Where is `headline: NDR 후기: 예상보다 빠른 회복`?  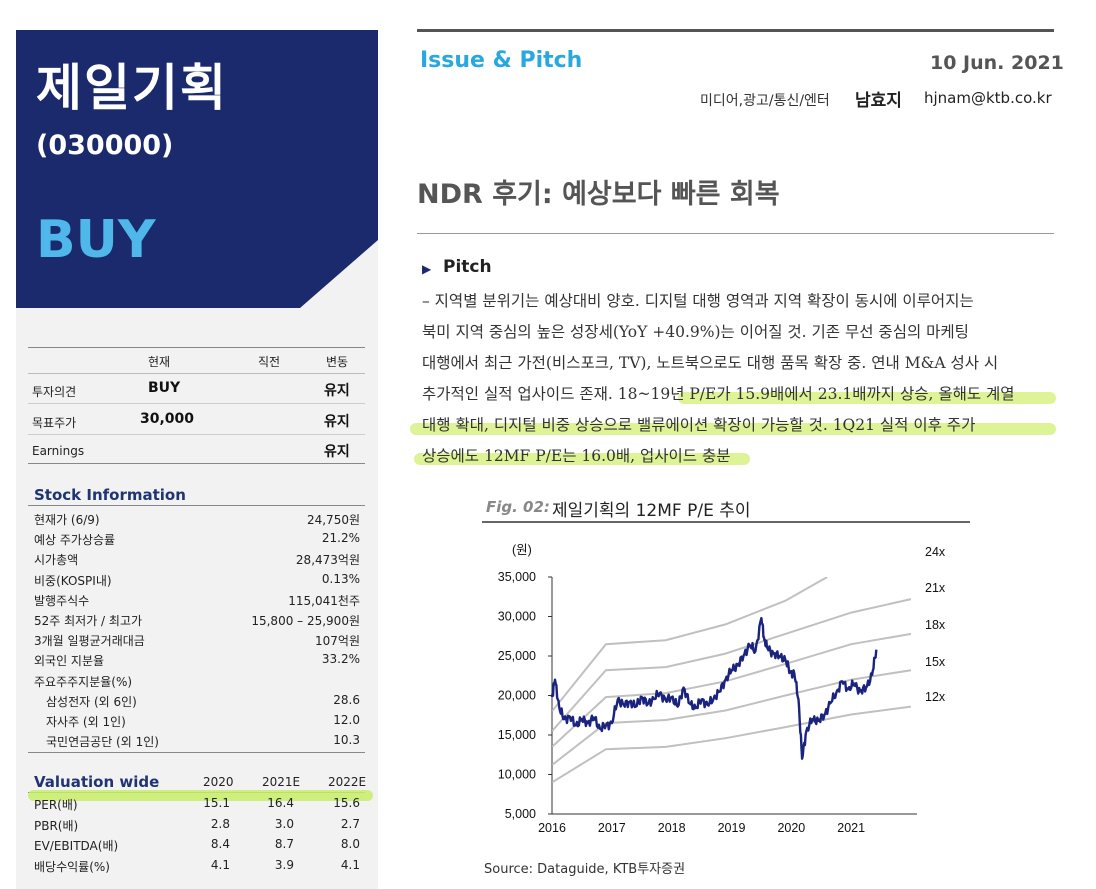 headline: NDR 후기: 예상보다 빠른 회복 is located at coordinates (598, 194).